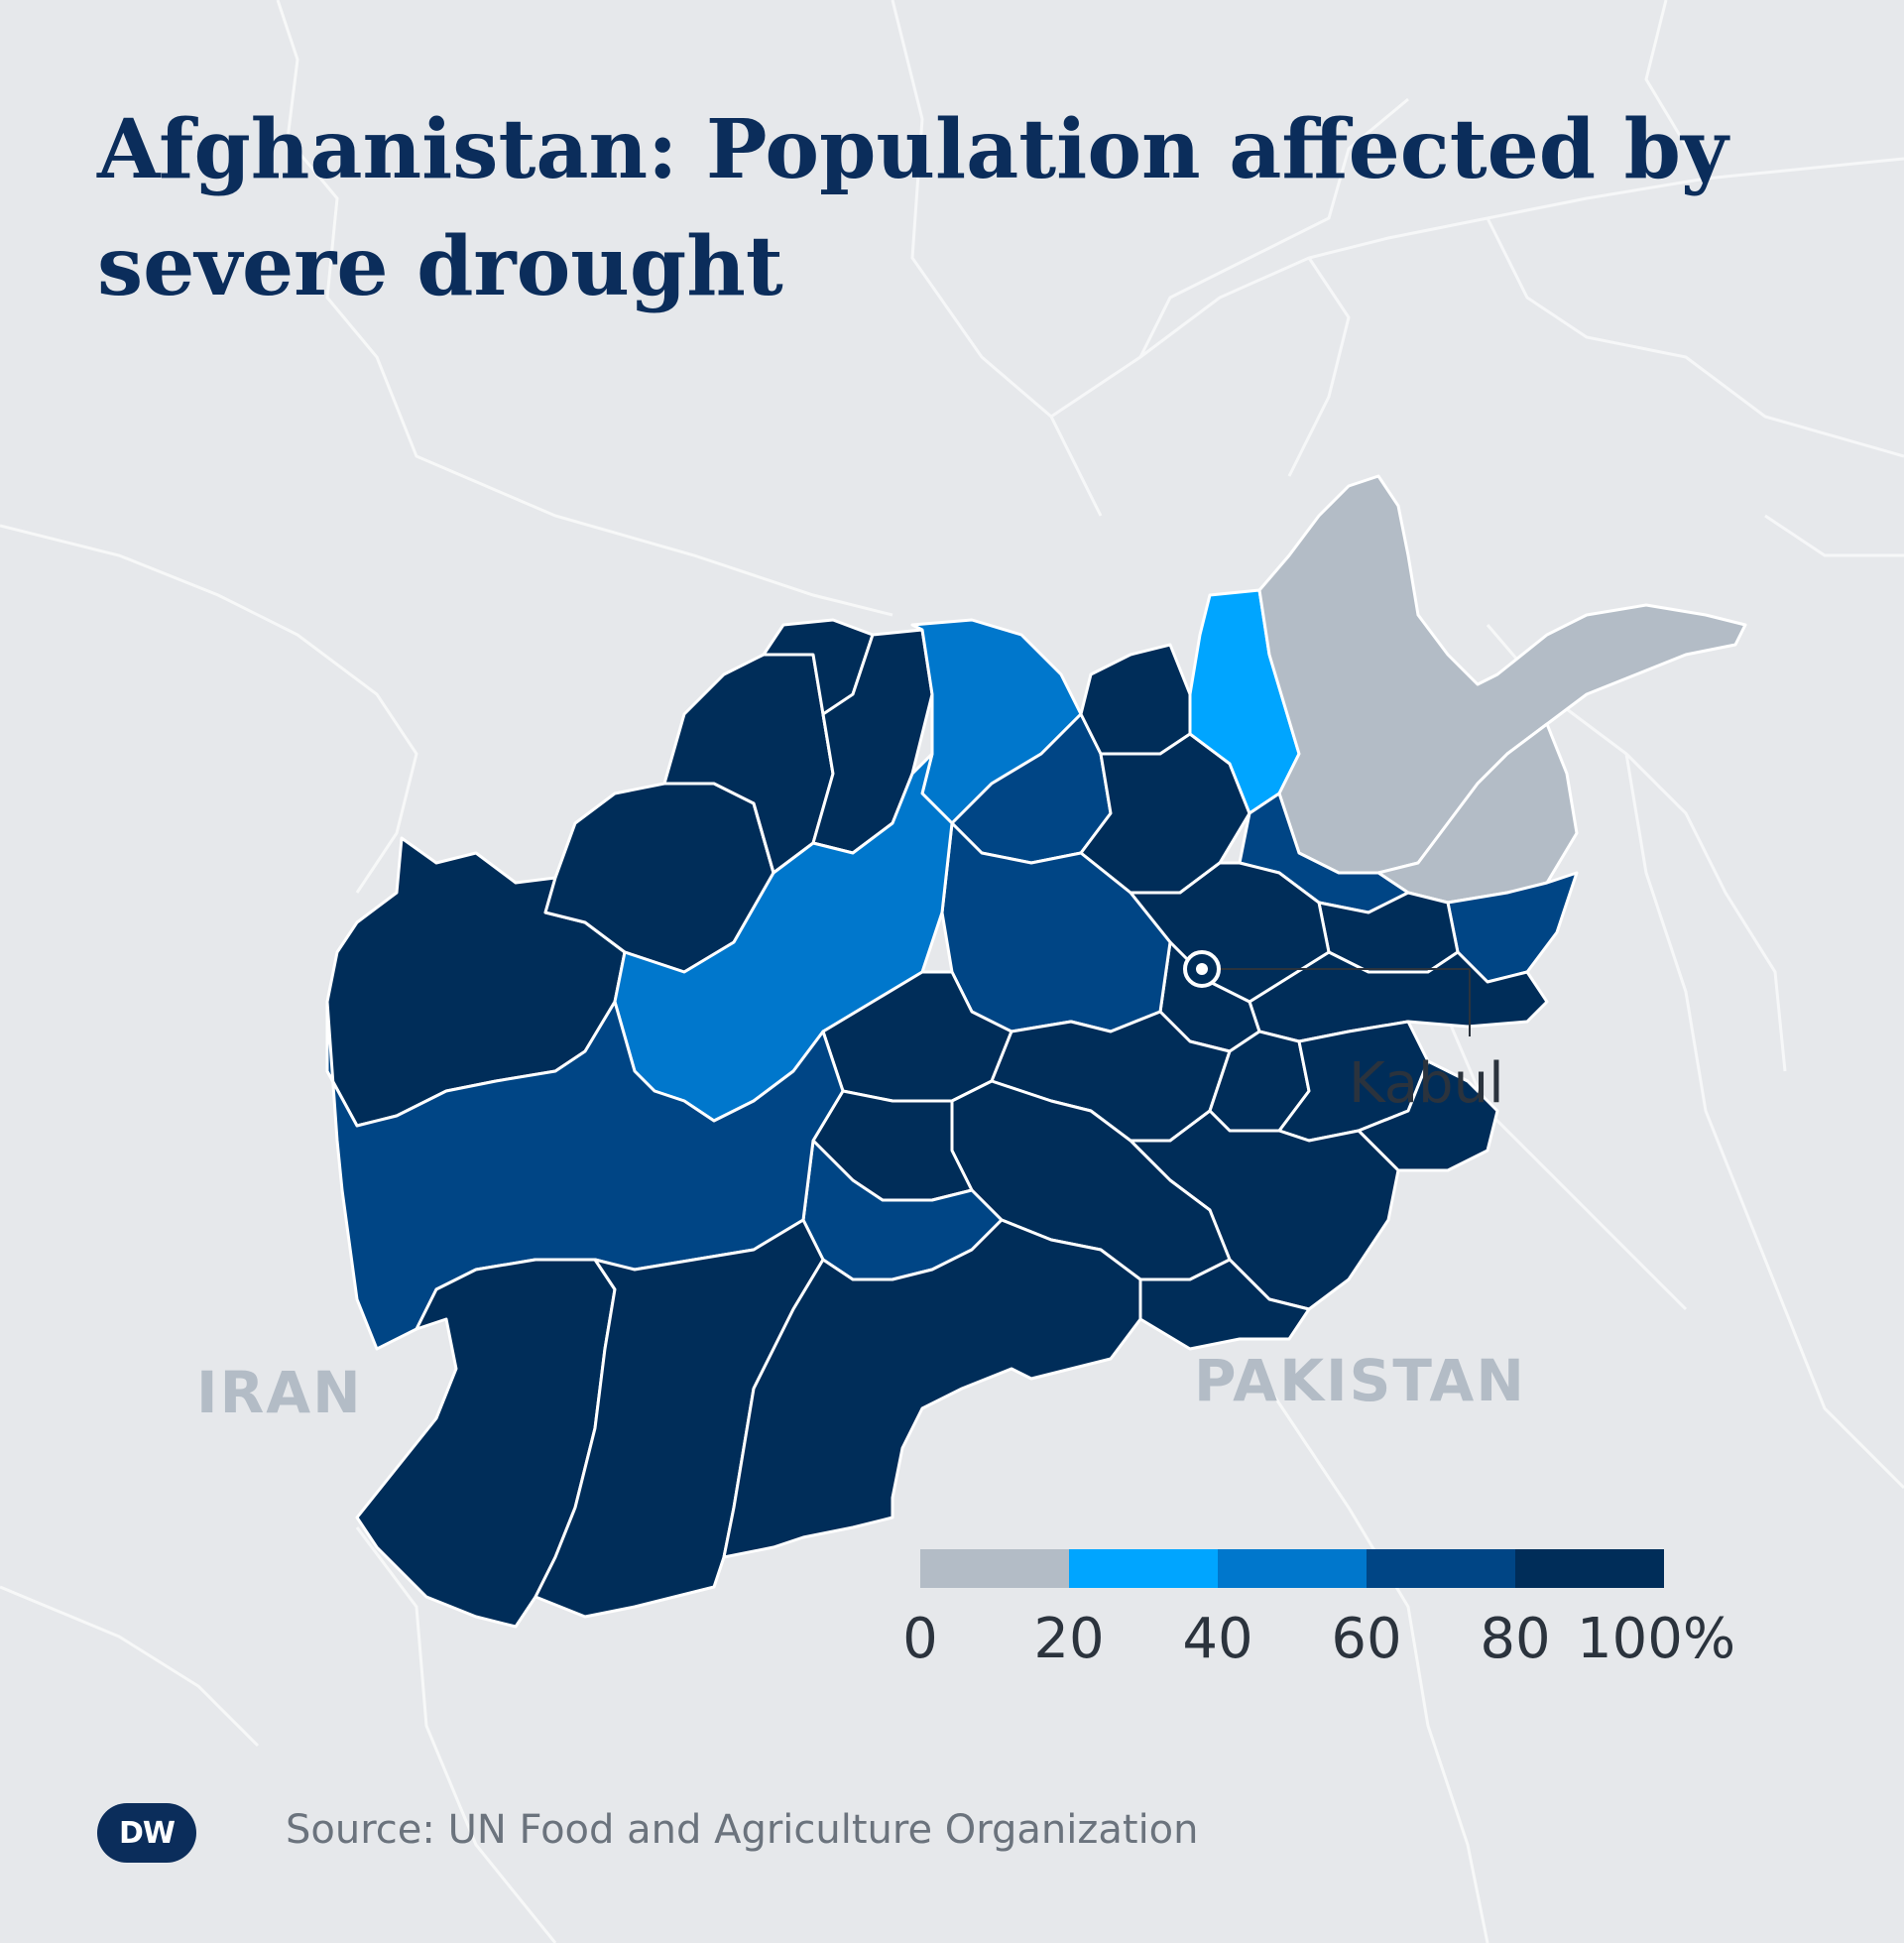 Image resolution: width=1904 pixels, height=1943 pixels. I want to click on legend-tick-20: 20, so click(1069, 1639).